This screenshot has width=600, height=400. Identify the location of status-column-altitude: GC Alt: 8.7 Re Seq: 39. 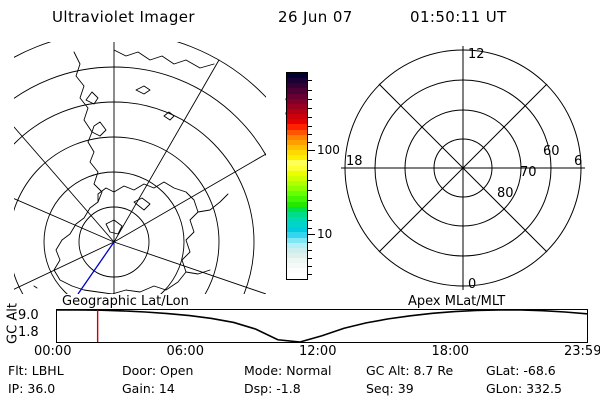
(409, 380).